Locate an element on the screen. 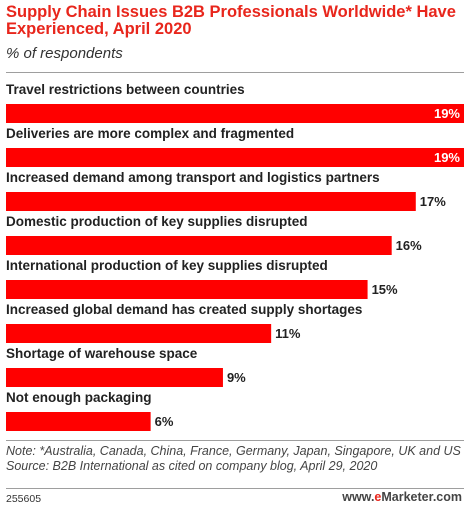  value-label: 9% is located at coordinates (236, 377).